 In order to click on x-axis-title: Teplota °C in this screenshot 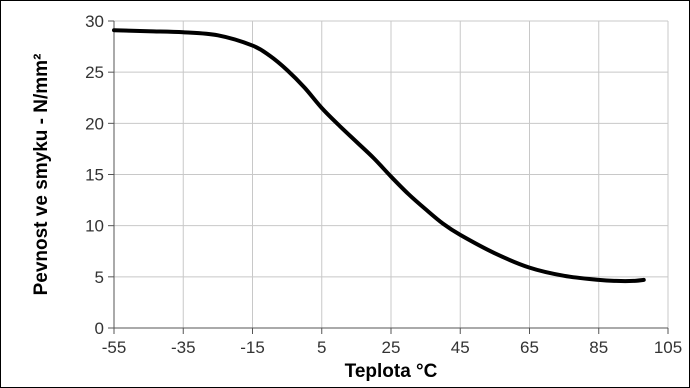, I will do `click(391, 371)`.